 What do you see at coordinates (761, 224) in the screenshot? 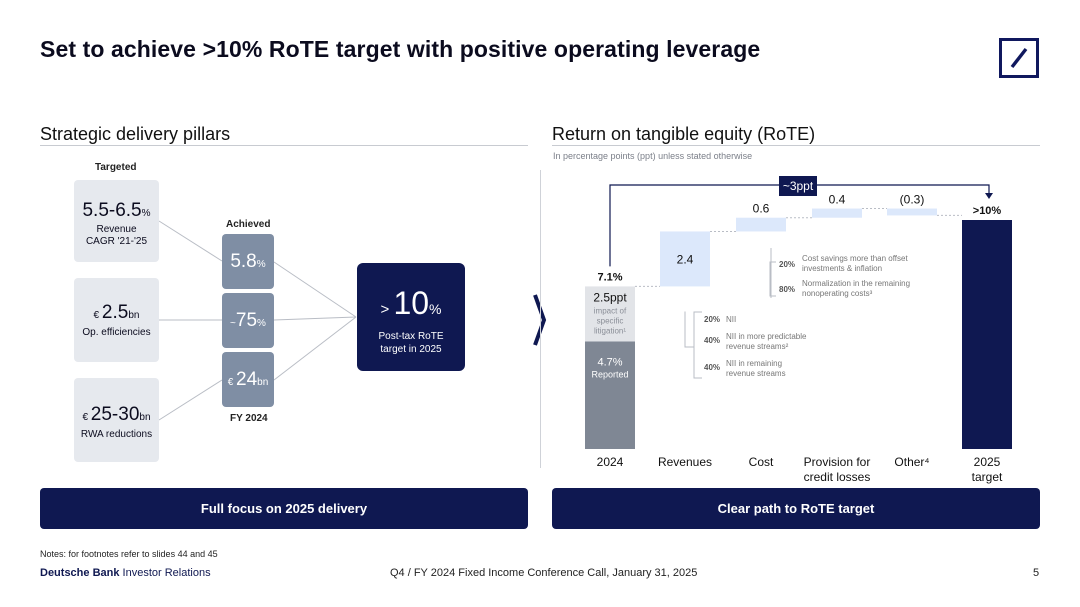
I see `bar-cost` at bounding box center [761, 224].